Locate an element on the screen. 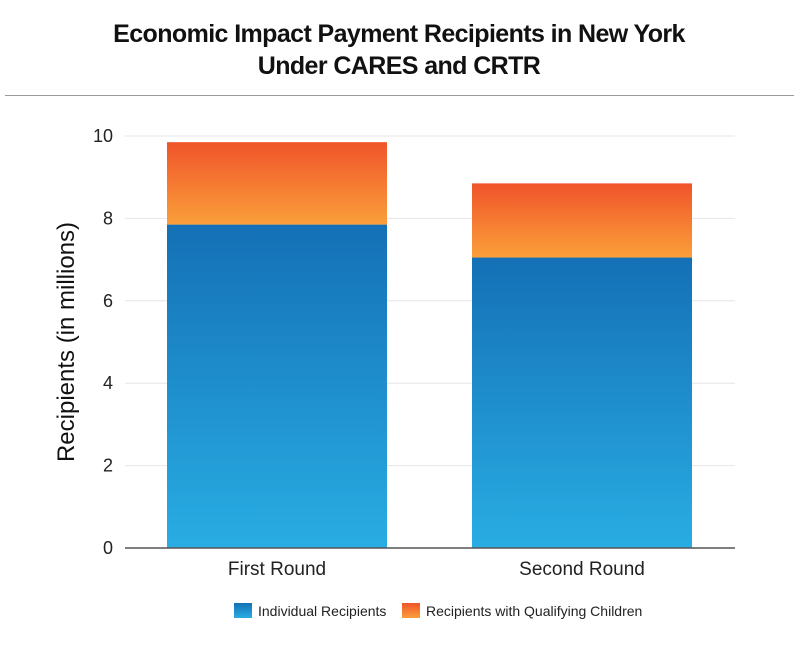  y-tick-label: 8 is located at coordinates (108, 218).